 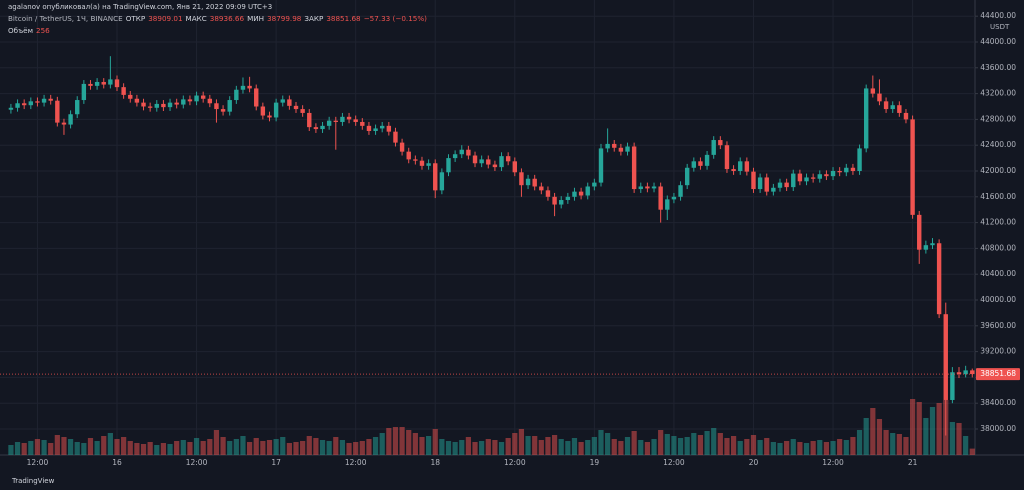 I want to click on y-tick-label: 42400.00, so click(x=998, y=144).